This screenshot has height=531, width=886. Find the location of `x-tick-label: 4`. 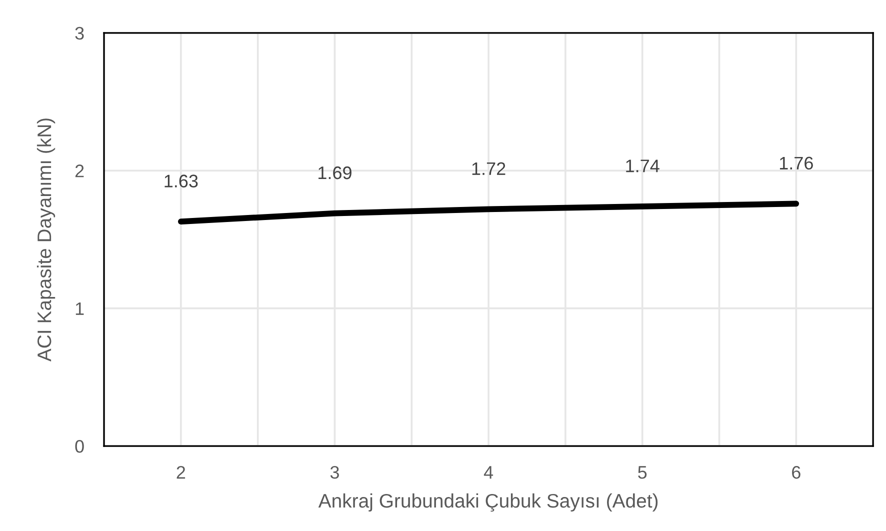

x-tick-label: 4 is located at coordinates (489, 472).